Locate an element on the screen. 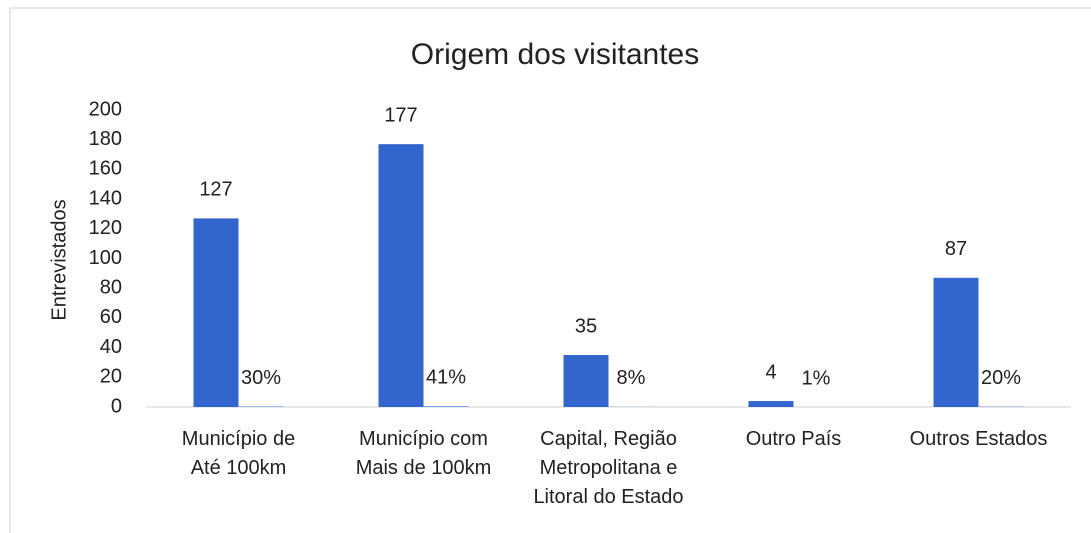 This screenshot has height=533, width=1091. y-tick-label: 140 is located at coordinates (105, 198).